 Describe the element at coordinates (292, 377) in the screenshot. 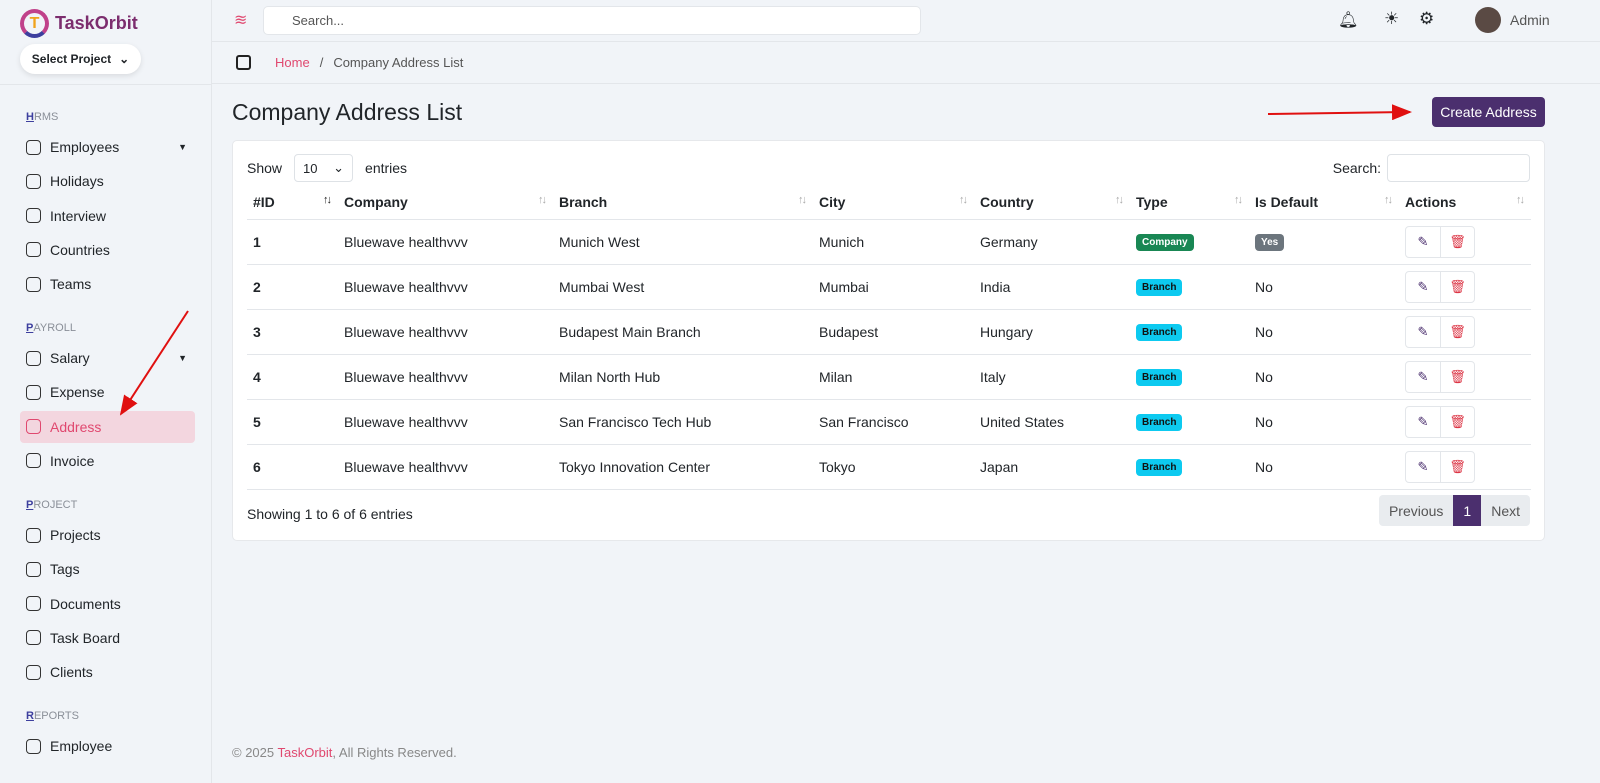

I see `cell-id: 4` at that location.